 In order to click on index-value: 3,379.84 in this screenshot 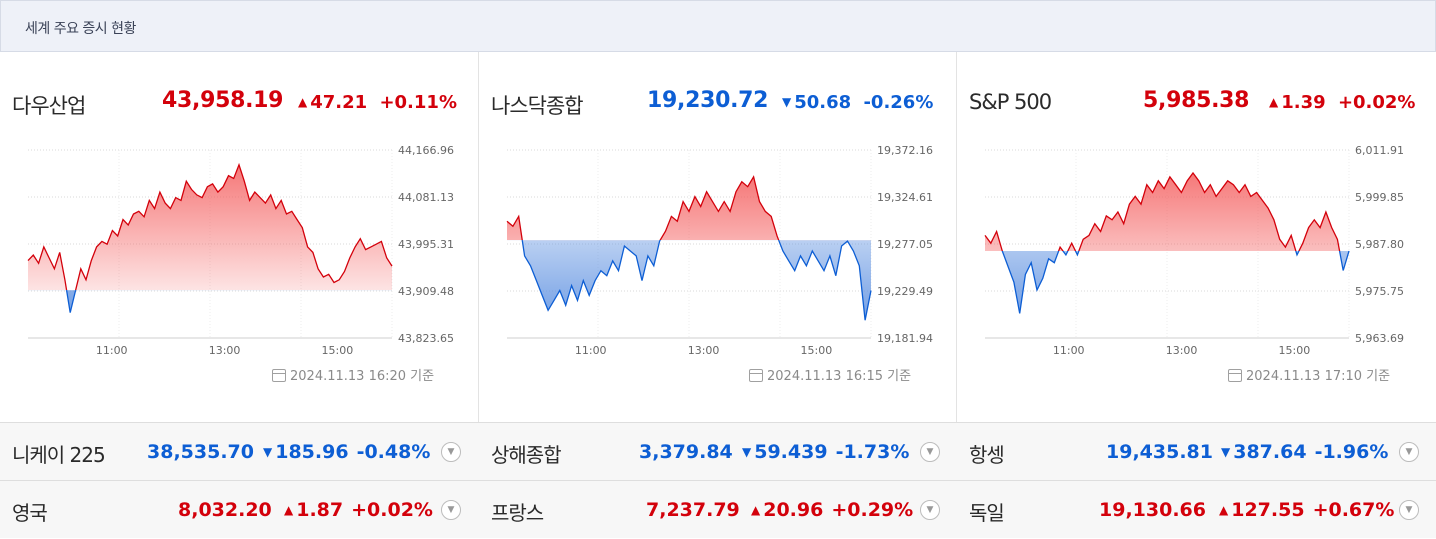, I will do `click(686, 452)`.